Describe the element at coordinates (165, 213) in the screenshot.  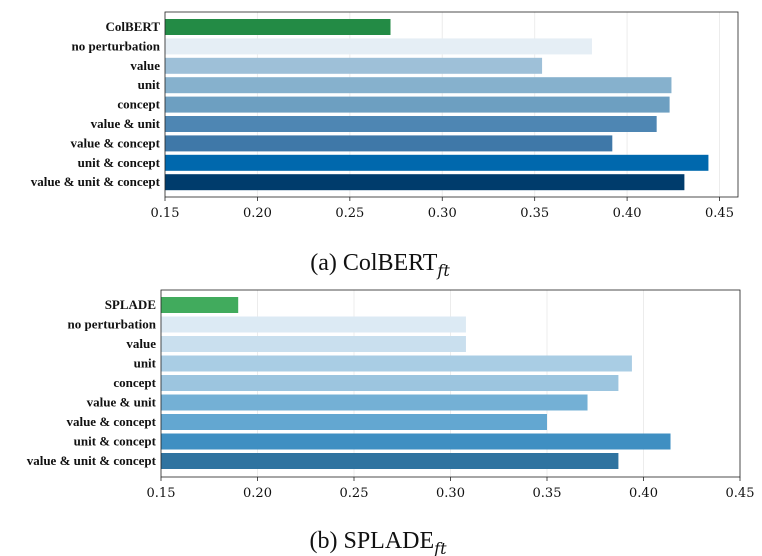
I see `colbert-tick-label: 0.15` at that location.